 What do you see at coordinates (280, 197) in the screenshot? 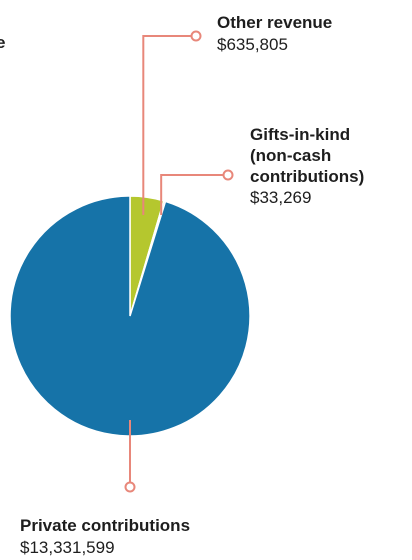
I see `value-gifts-in-kind: $33,269` at bounding box center [280, 197].